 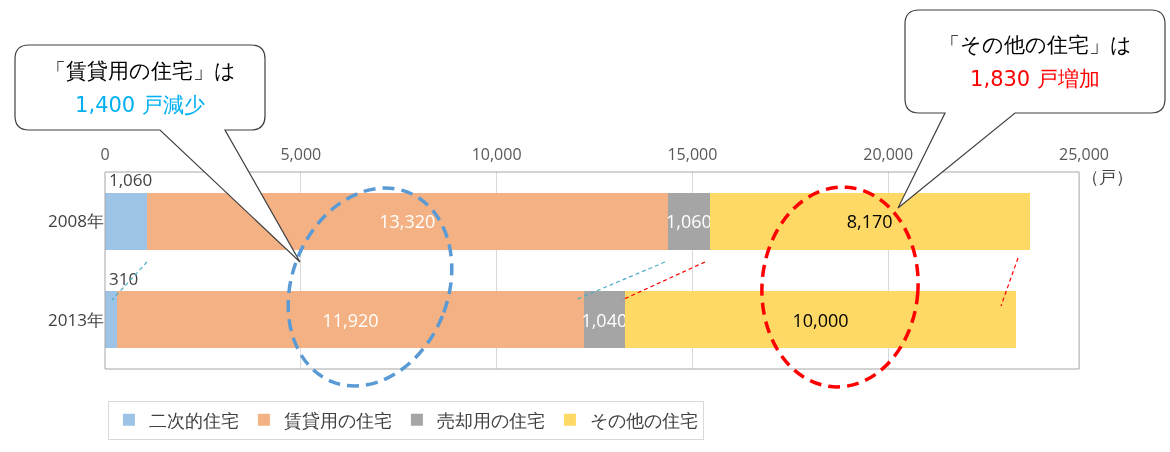 I want to click on data-label: 10,000, so click(x=820, y=319).